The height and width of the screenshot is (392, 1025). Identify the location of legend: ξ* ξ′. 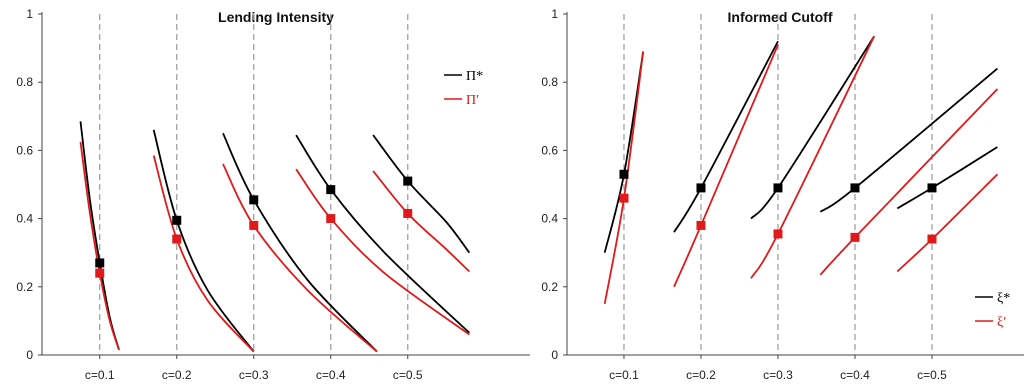
(992, 310).